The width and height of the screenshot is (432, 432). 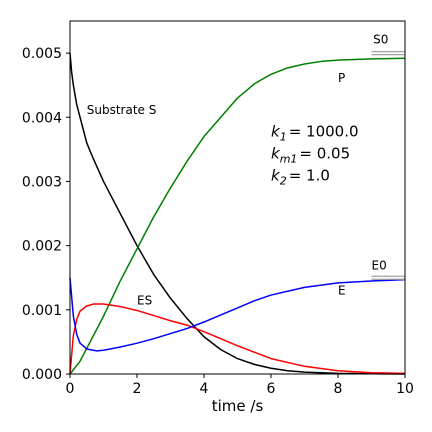 What do you see at coordinates (283, 181) in the screenshot?
I see `parameter-subscript: 2` at bounding box center [283, 181].